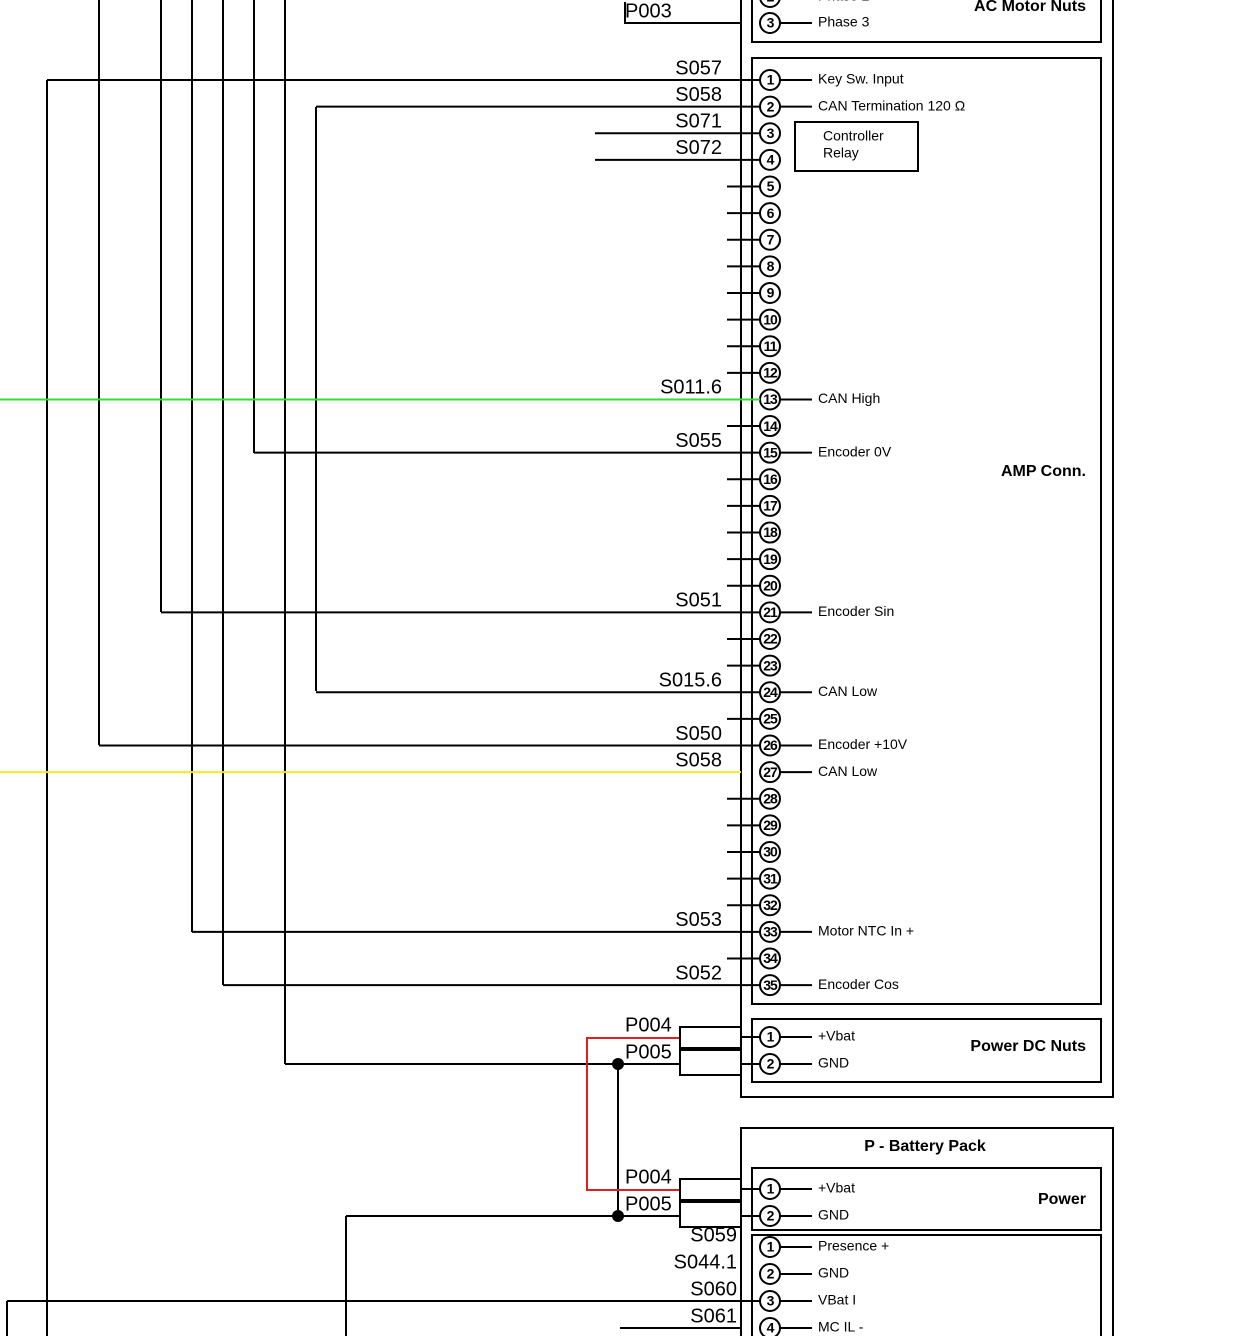  What do you see at coordinates (648, 1177) in the screenshot?
I see `wire-label: P004` at bounding box center [648, 1177].